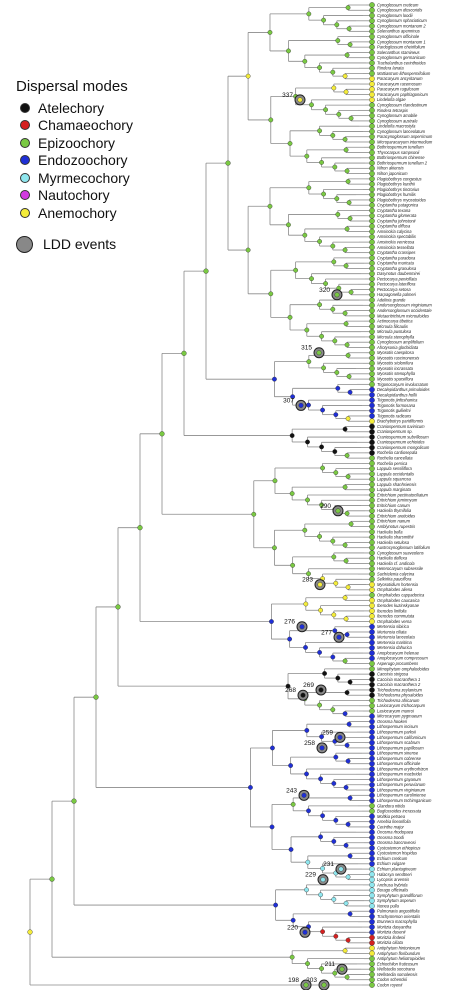 The width and height of the screenshot is (459, 990). What do you see at coordinates (392, 463) in the screenshot?
I see `tip-label: Rochelia persica` at bounding box center [392, 463].